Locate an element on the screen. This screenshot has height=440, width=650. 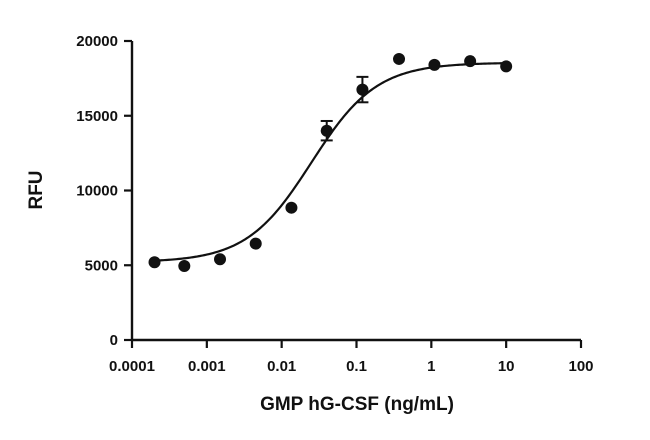
y-tick-label: 0 is located at coordinates (114, 340).